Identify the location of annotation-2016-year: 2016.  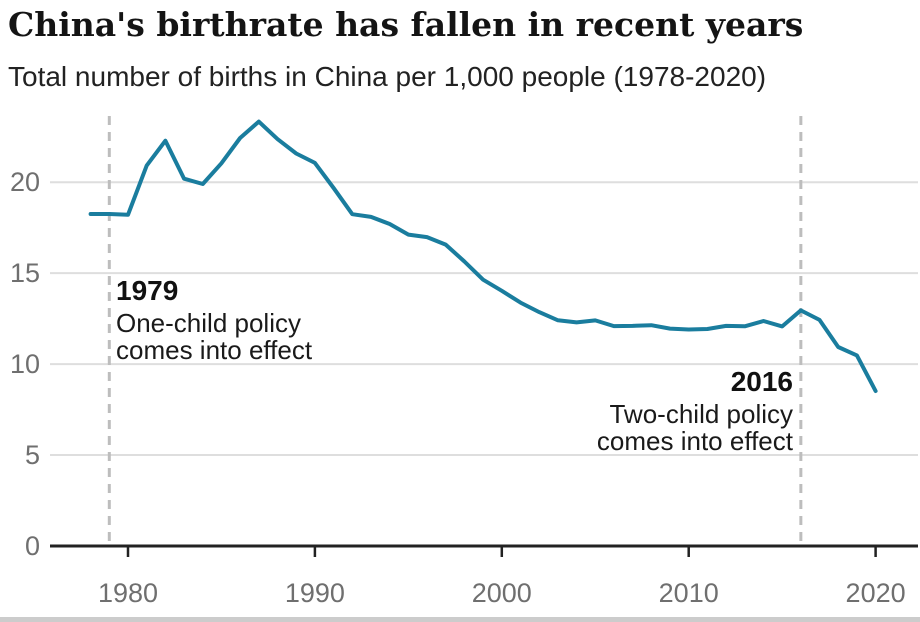
(761, 381).